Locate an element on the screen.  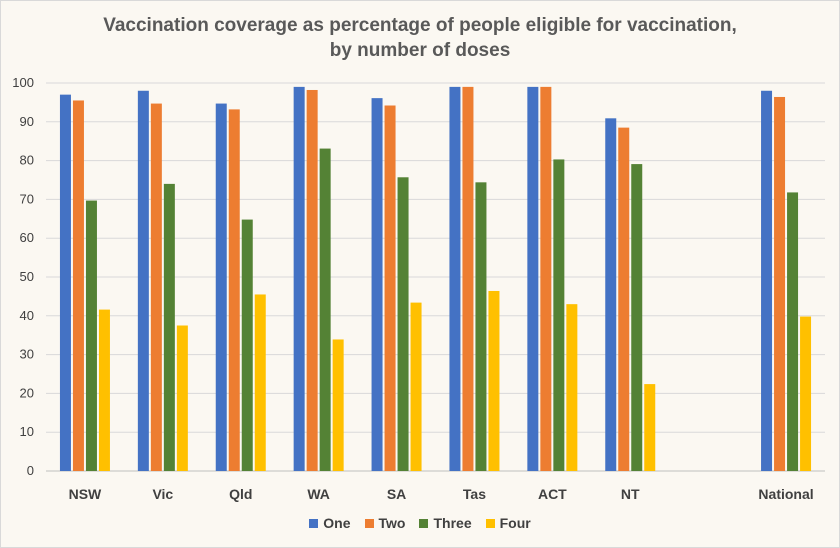
y-tick-label-20: 20 is located at coordinates (27, 392).